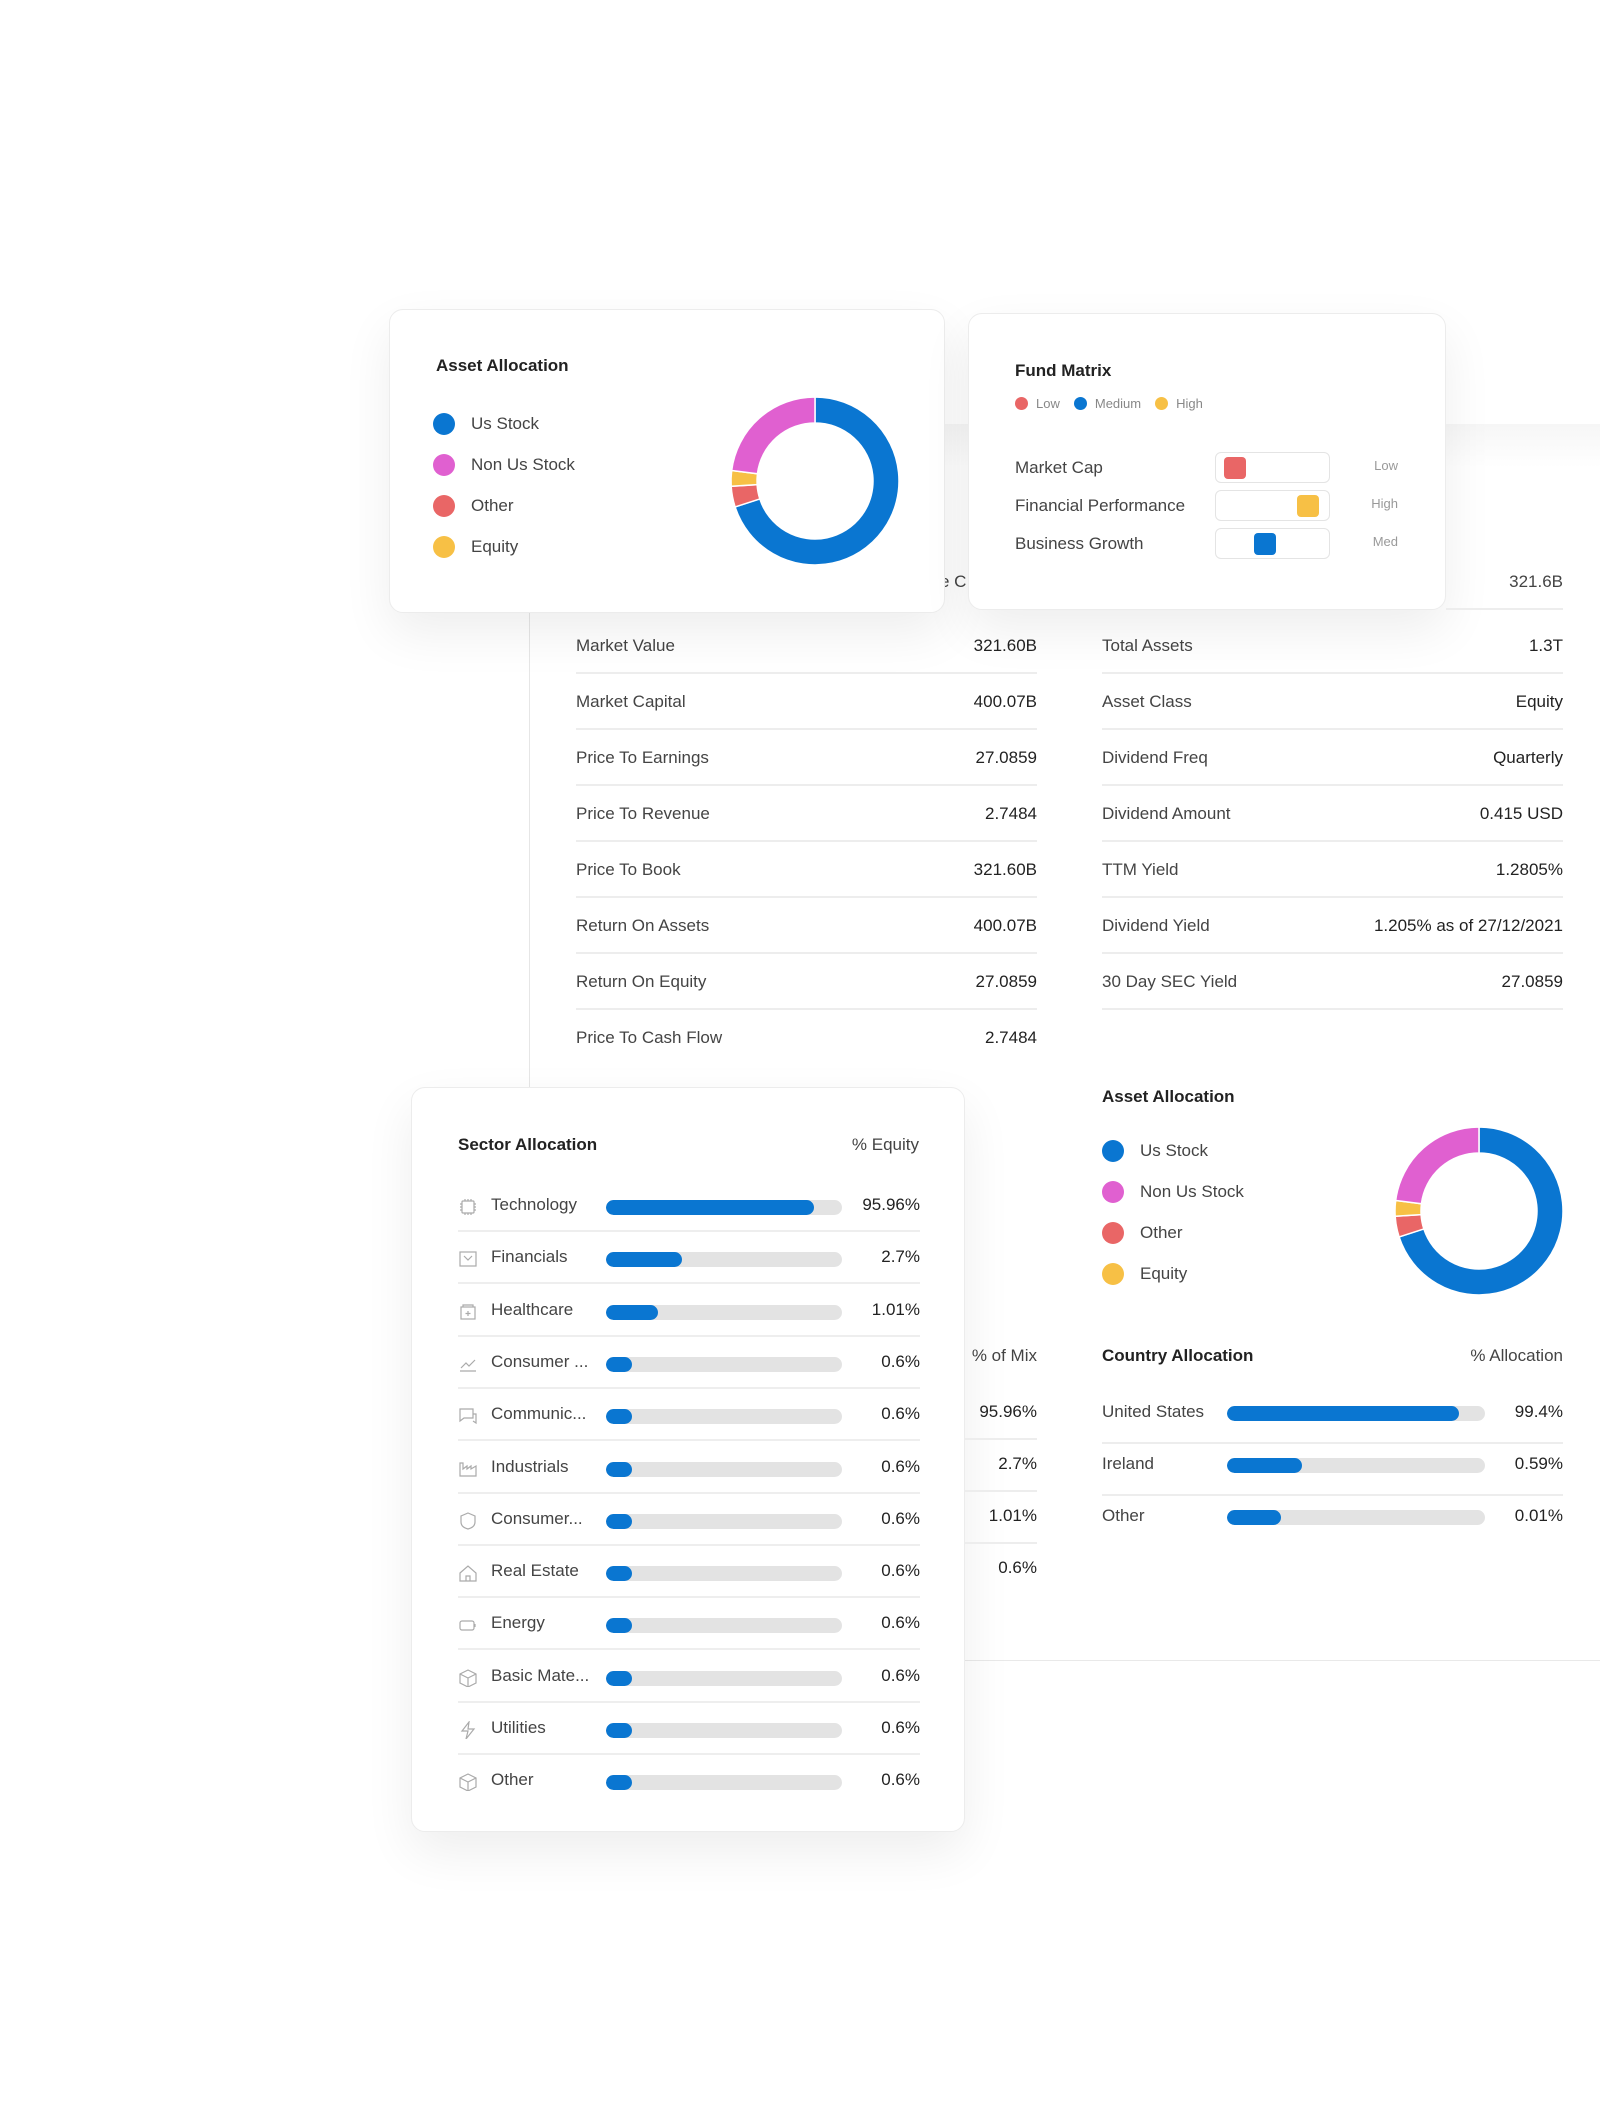  I want to click on sector-label: Utilities, so click(518, 1727).